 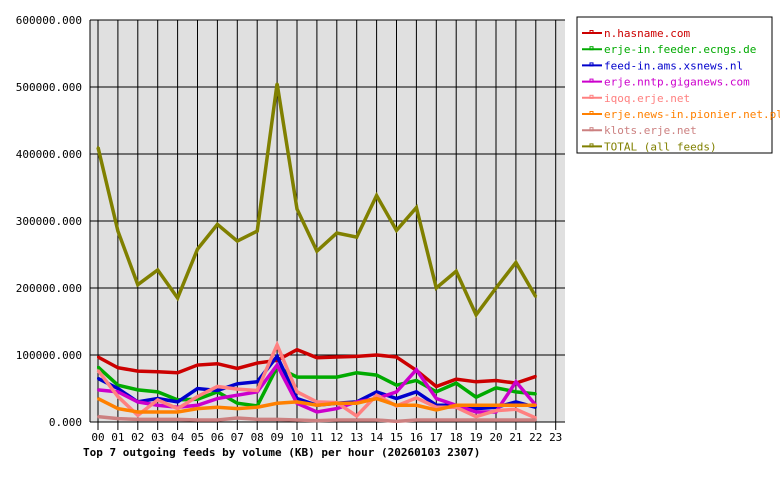 What do you see at coordinates (692, 114) in the screenshot?
I see `legend-label: erje.news-in.pionier.net.pl` at bounding box center [692, 114].